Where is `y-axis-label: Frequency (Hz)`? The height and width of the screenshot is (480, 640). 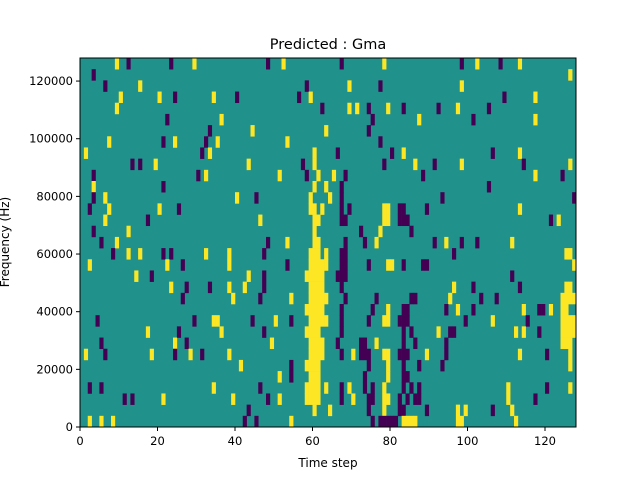 y-axis-label: Frequency (Hz) is located at coordinates (6, 242).